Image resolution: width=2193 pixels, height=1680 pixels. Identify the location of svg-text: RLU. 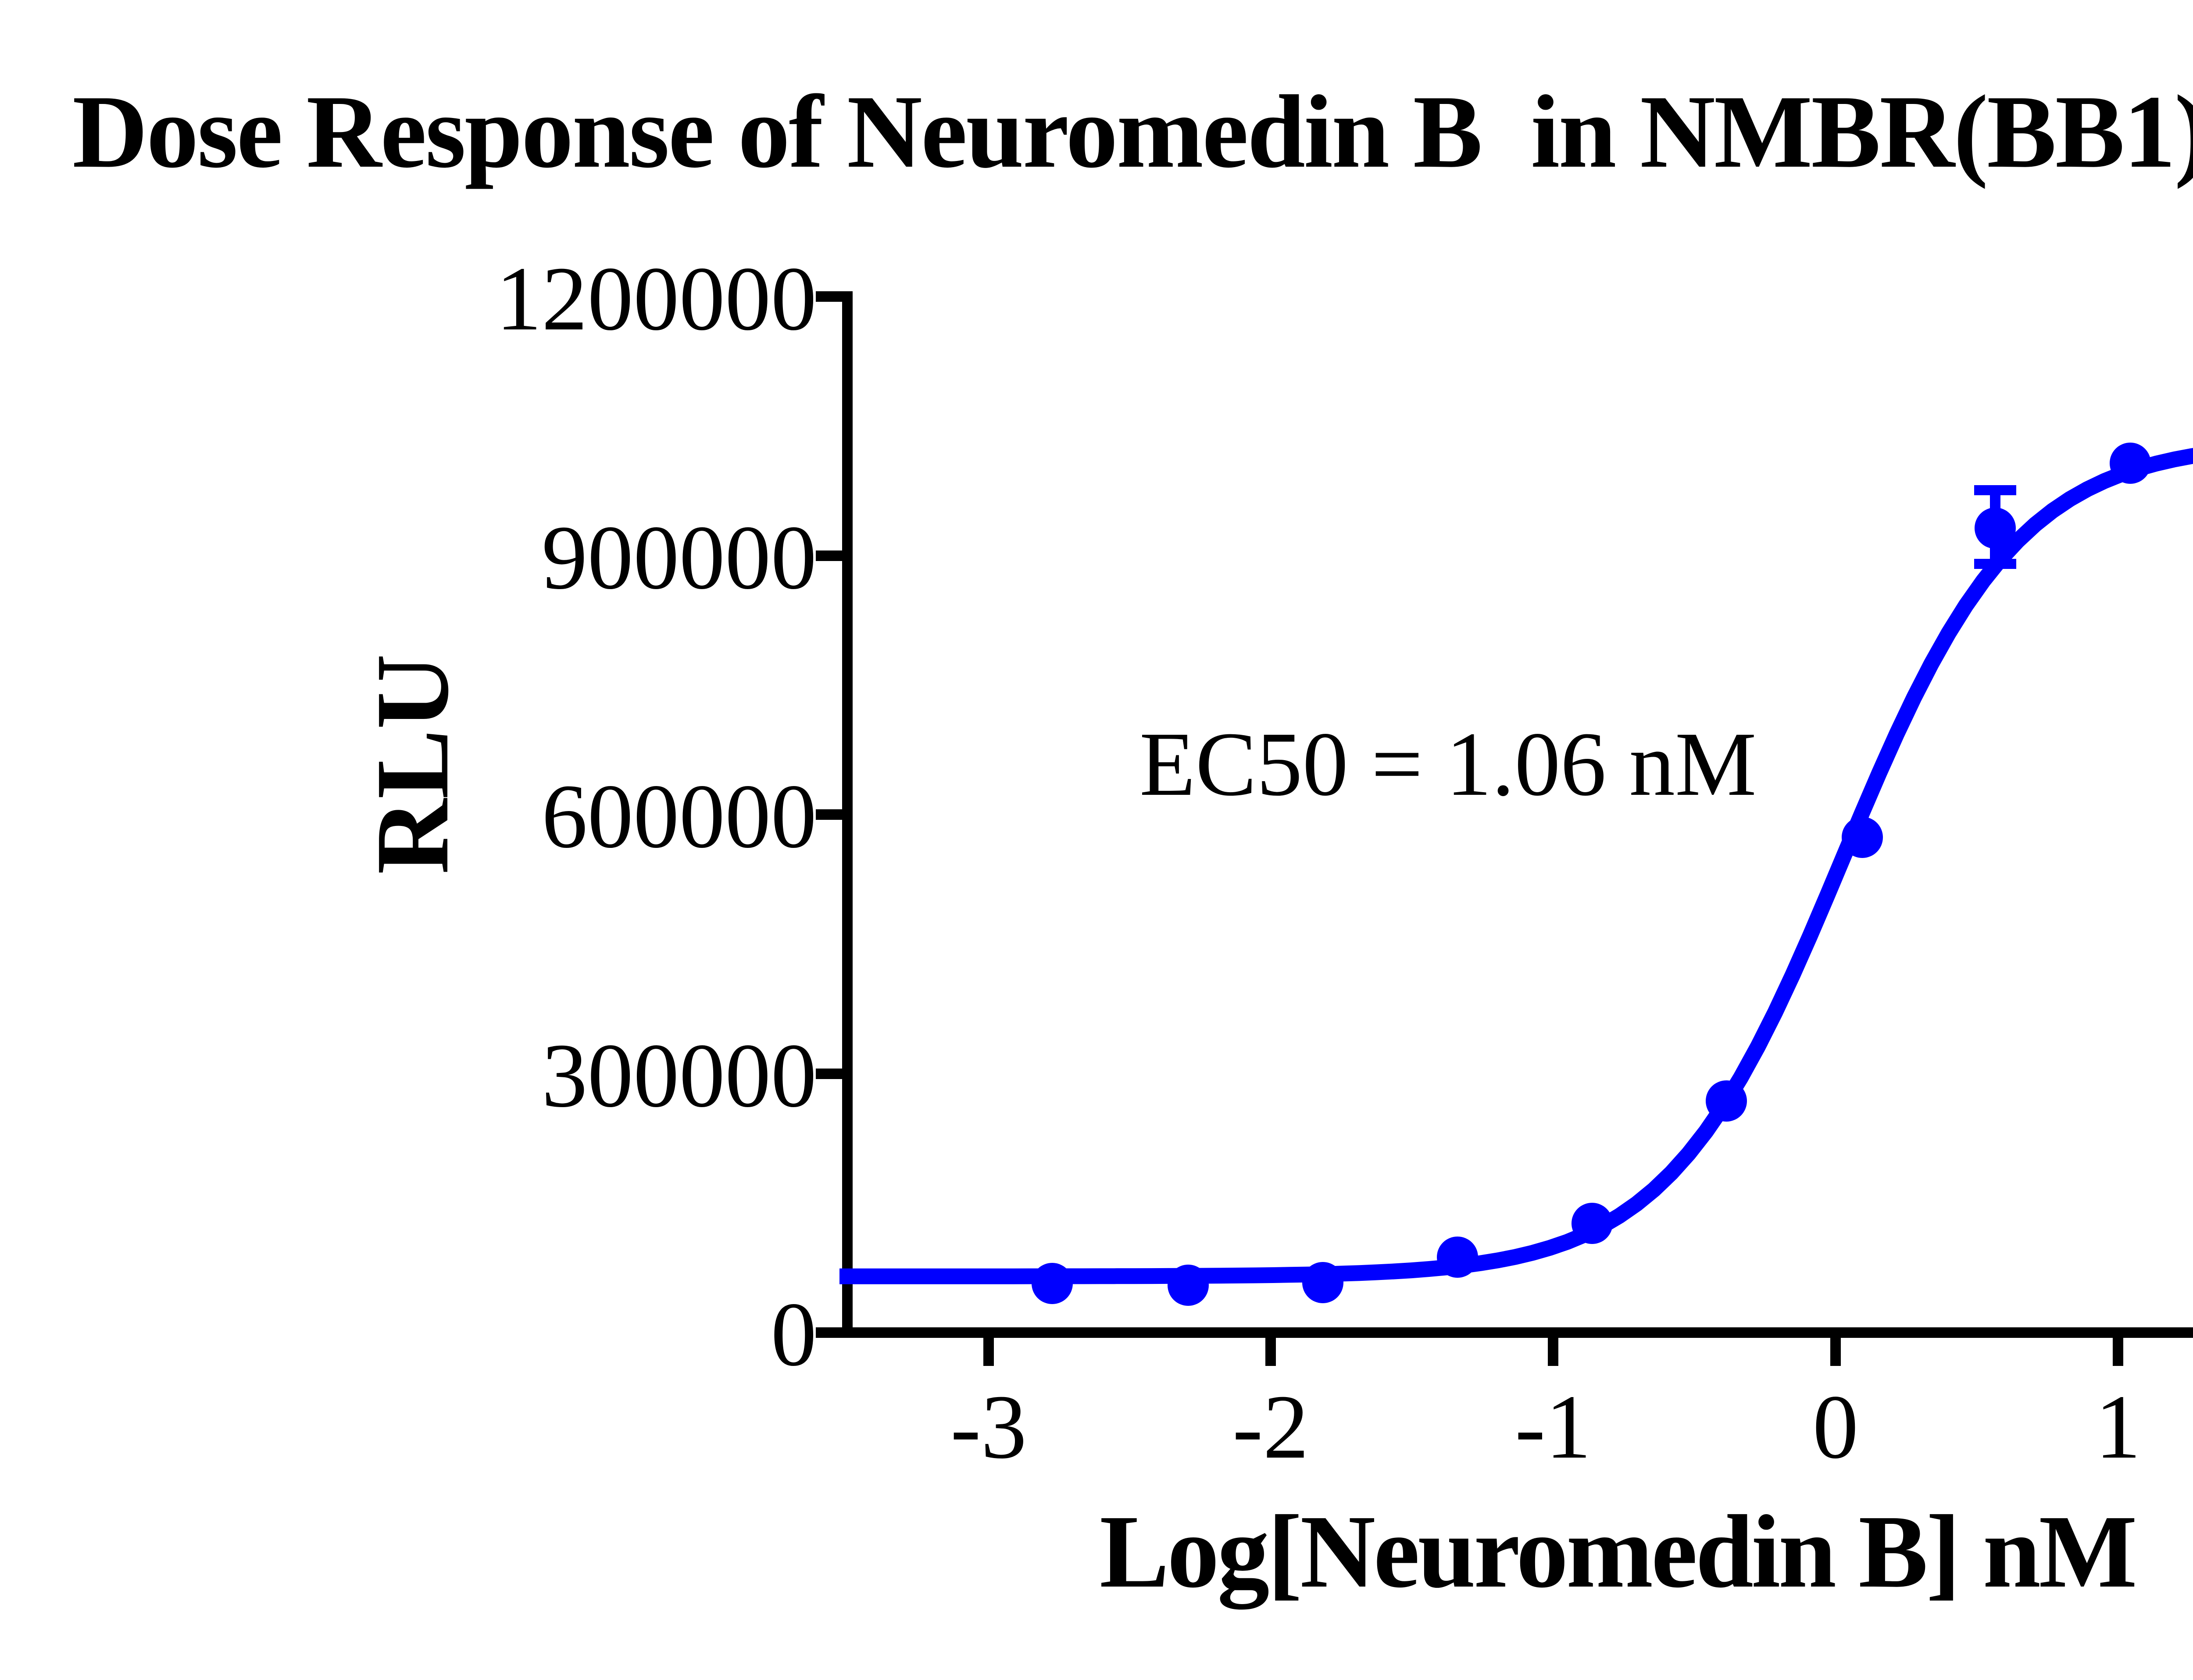
(412, 764).